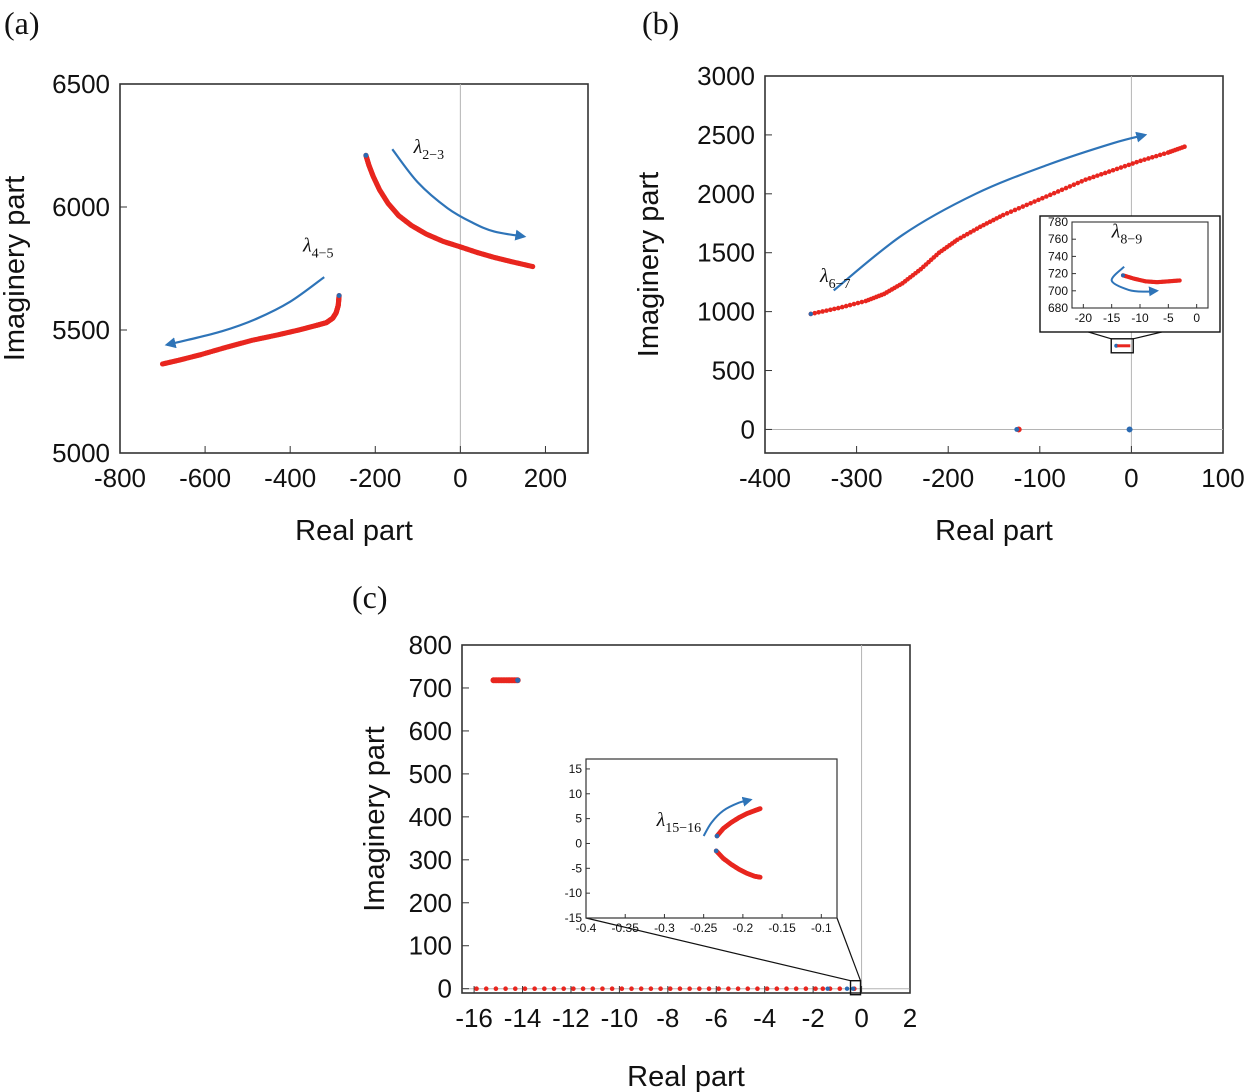 Image resolution: width=1250 pixels, height=1092 pixels. I want to click on c-connector-left, so click(718, 949).